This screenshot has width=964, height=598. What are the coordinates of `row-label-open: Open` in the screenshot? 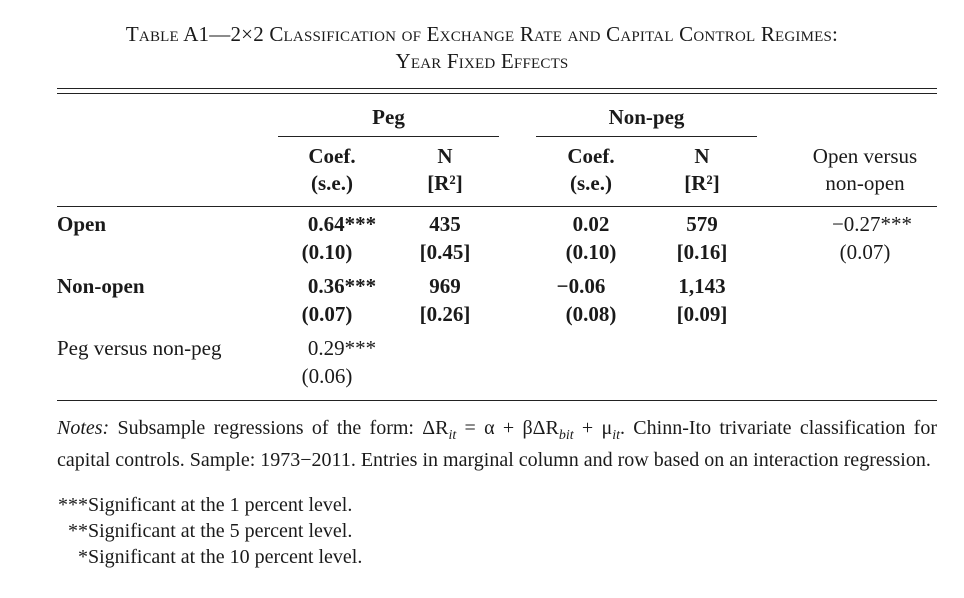 It's located at (82, 224).